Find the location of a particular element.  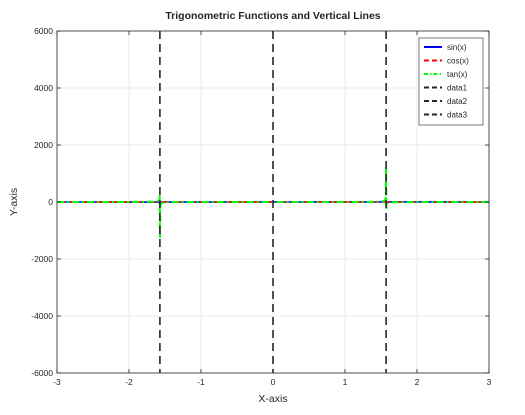

y-tick-label: -4000 is located at coordinates (42, 316).